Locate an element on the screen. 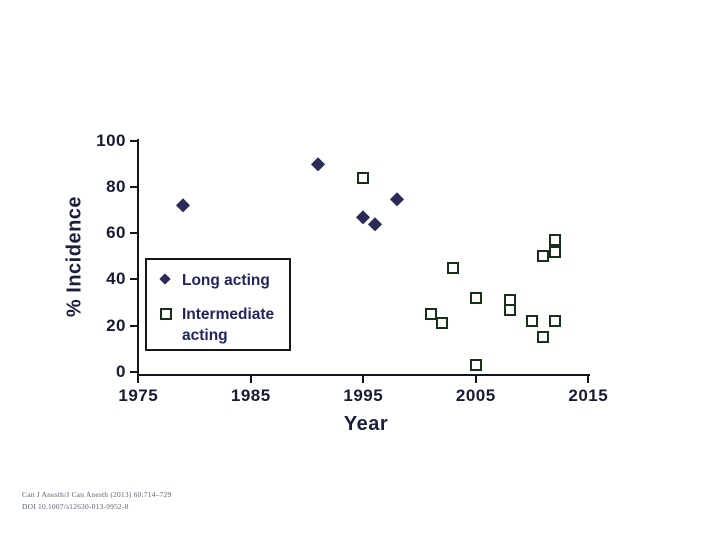 Image resolution: width=720 pixels, height=540 pixels. y-tick-label: 0 is located at coordinates (121, 371).